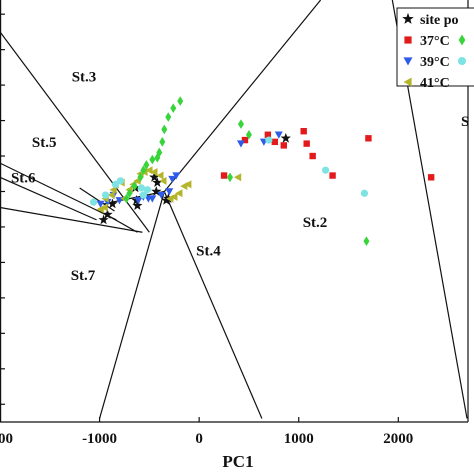 The height and width of the screenshot is (474, 474). Describe the element at coordinates (435, 41) in the screenshot. I see `legend-label-2: 37°C` at that location.